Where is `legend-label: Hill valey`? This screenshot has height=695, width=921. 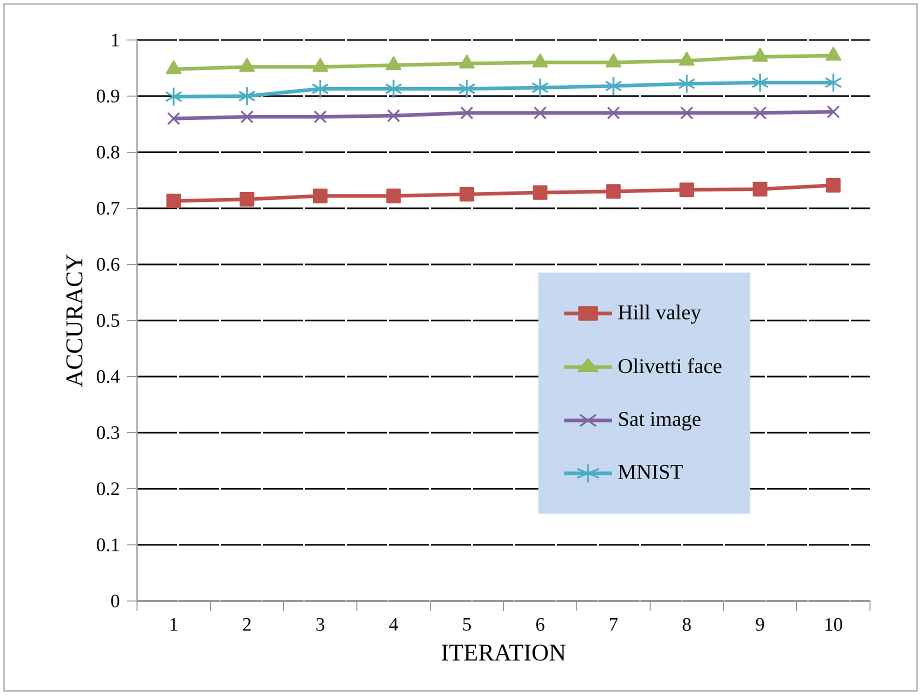
legend-label: Hill valey is located at coordinates (660, 314).